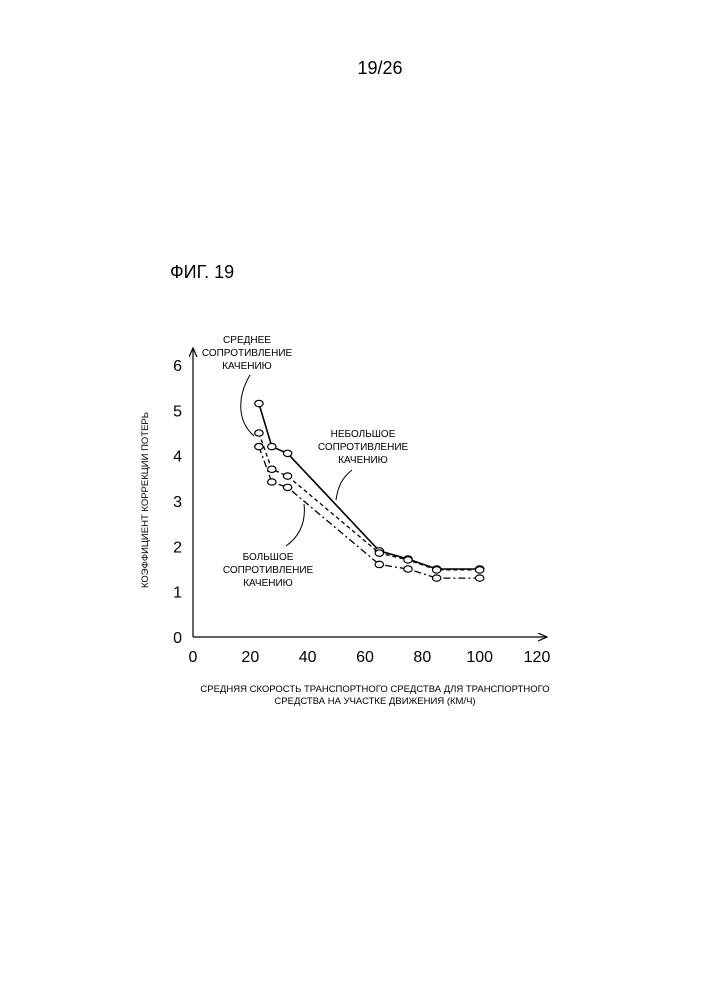  Describe the element at coordinates (365, 657) in the screenshot. I see `x-tick-label: 60` at that location.